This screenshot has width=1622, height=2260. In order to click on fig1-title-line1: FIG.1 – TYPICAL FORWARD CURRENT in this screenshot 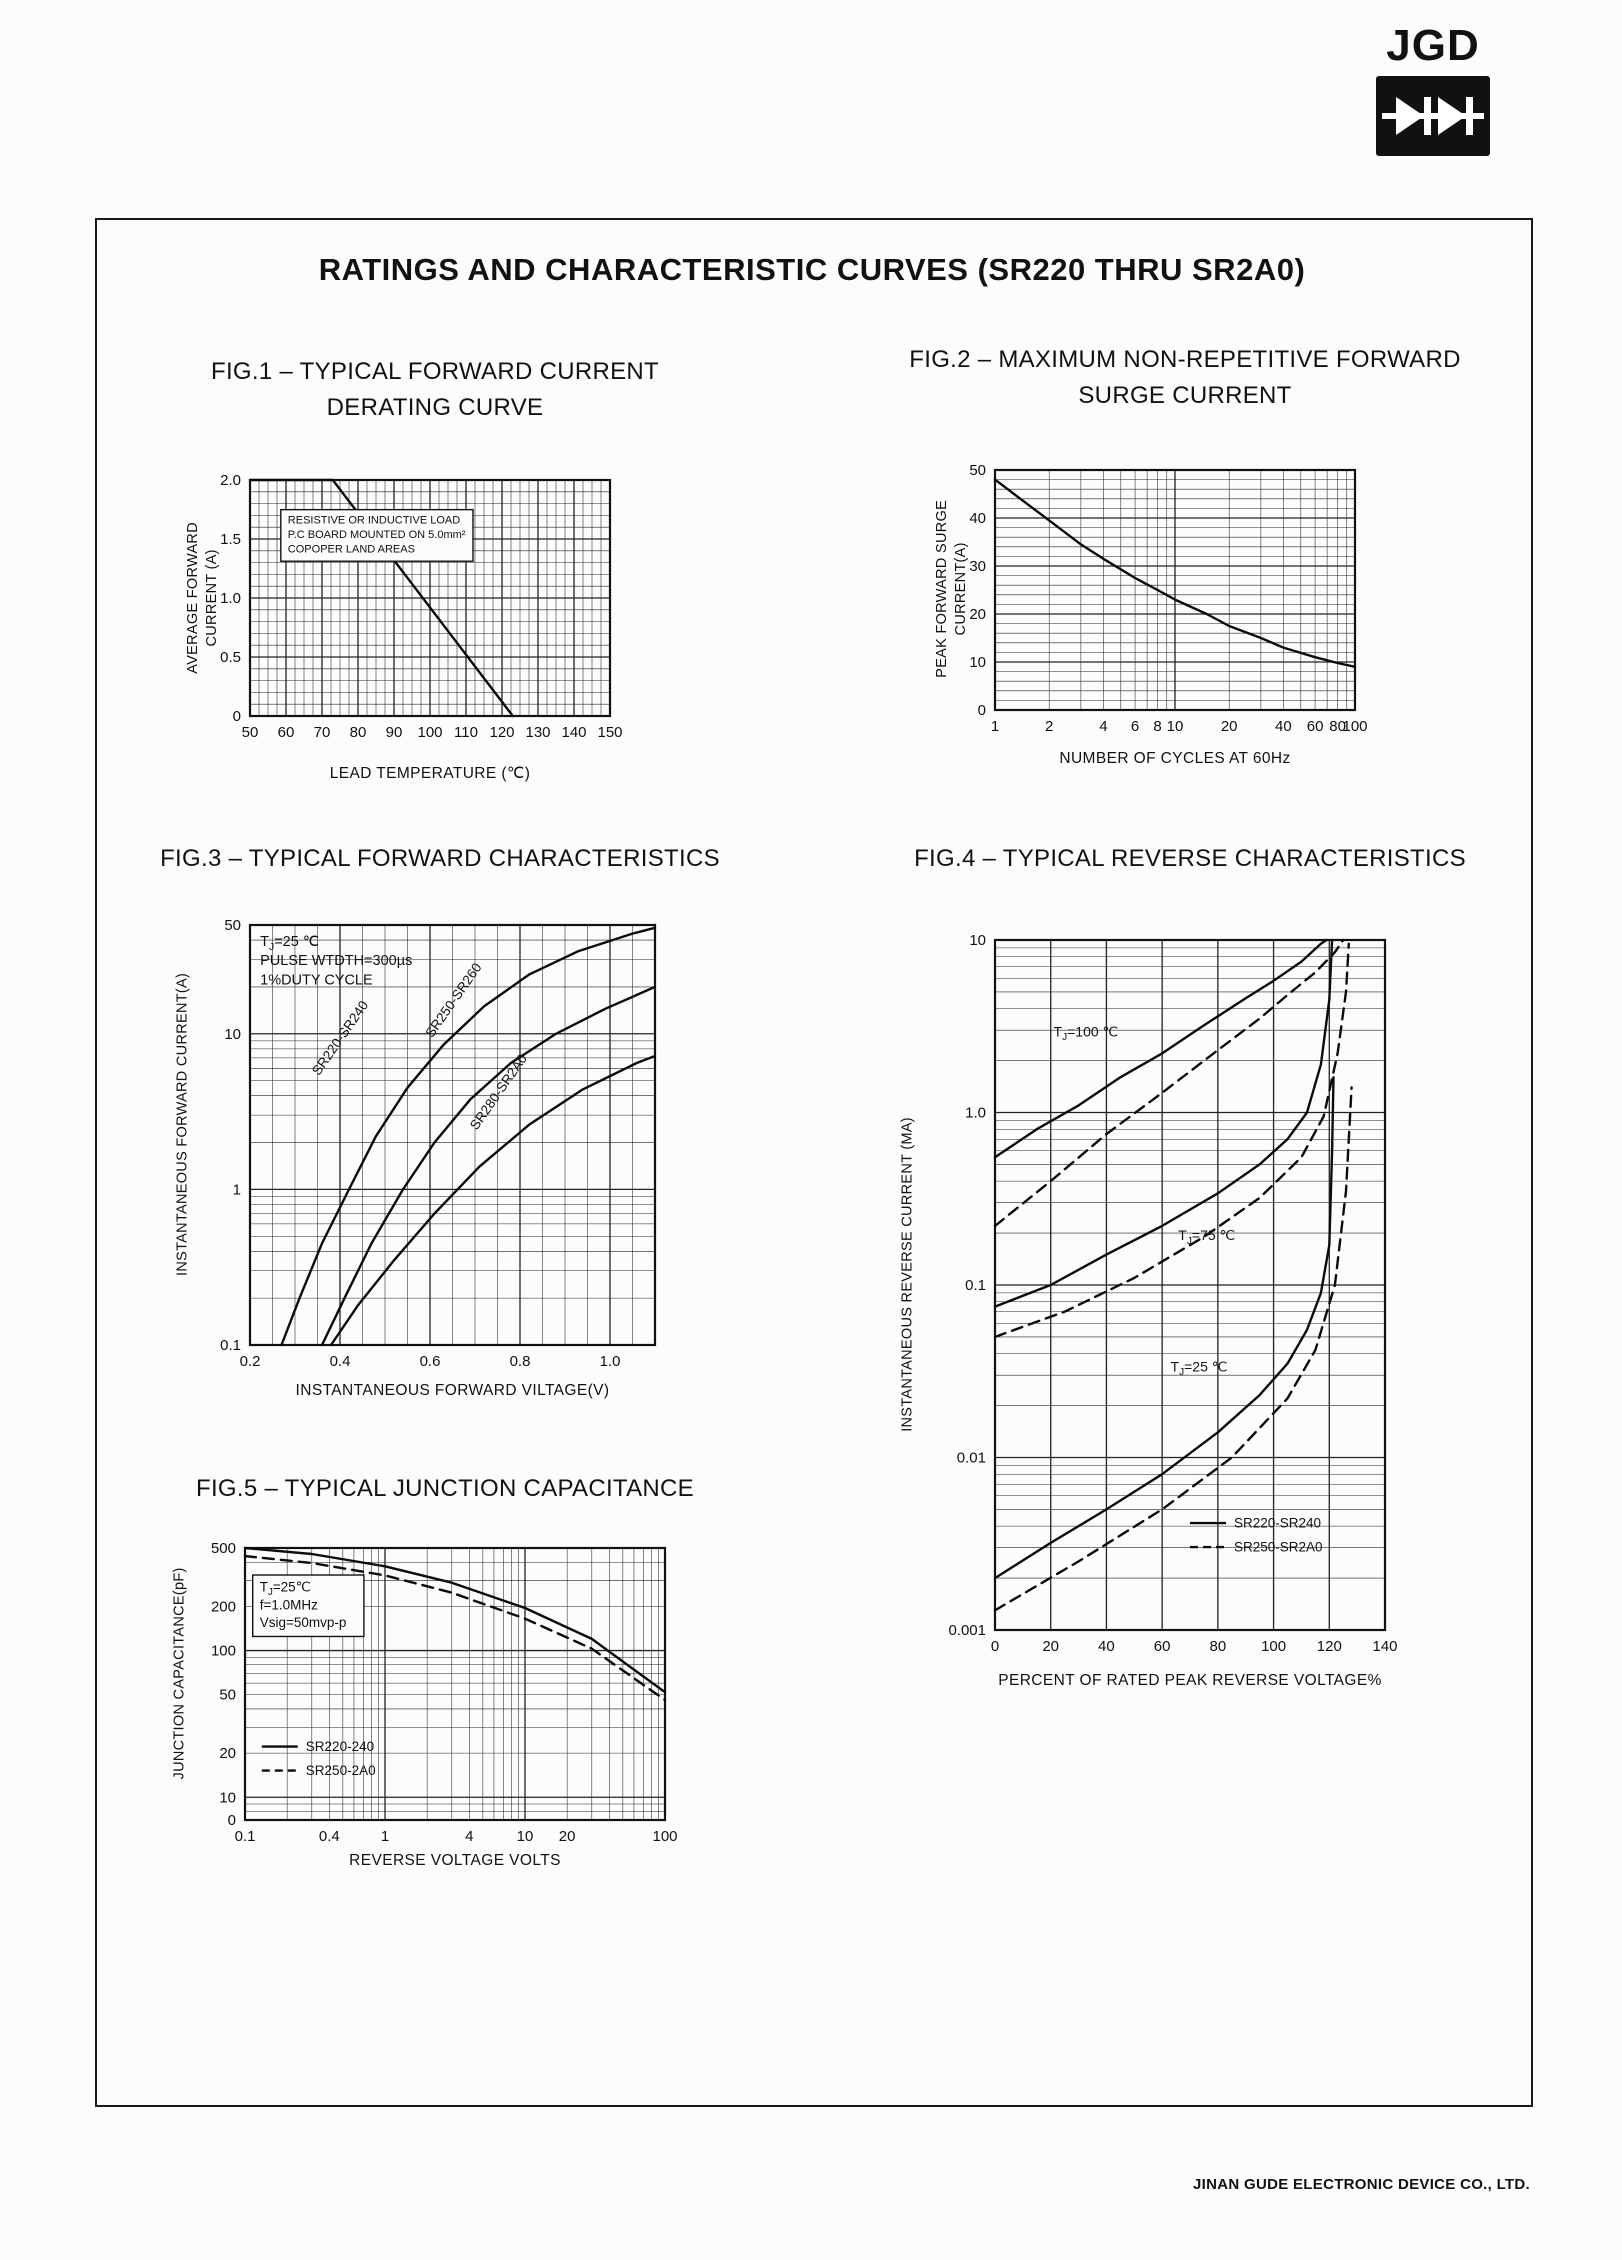, I will do `click(435, 371)`.